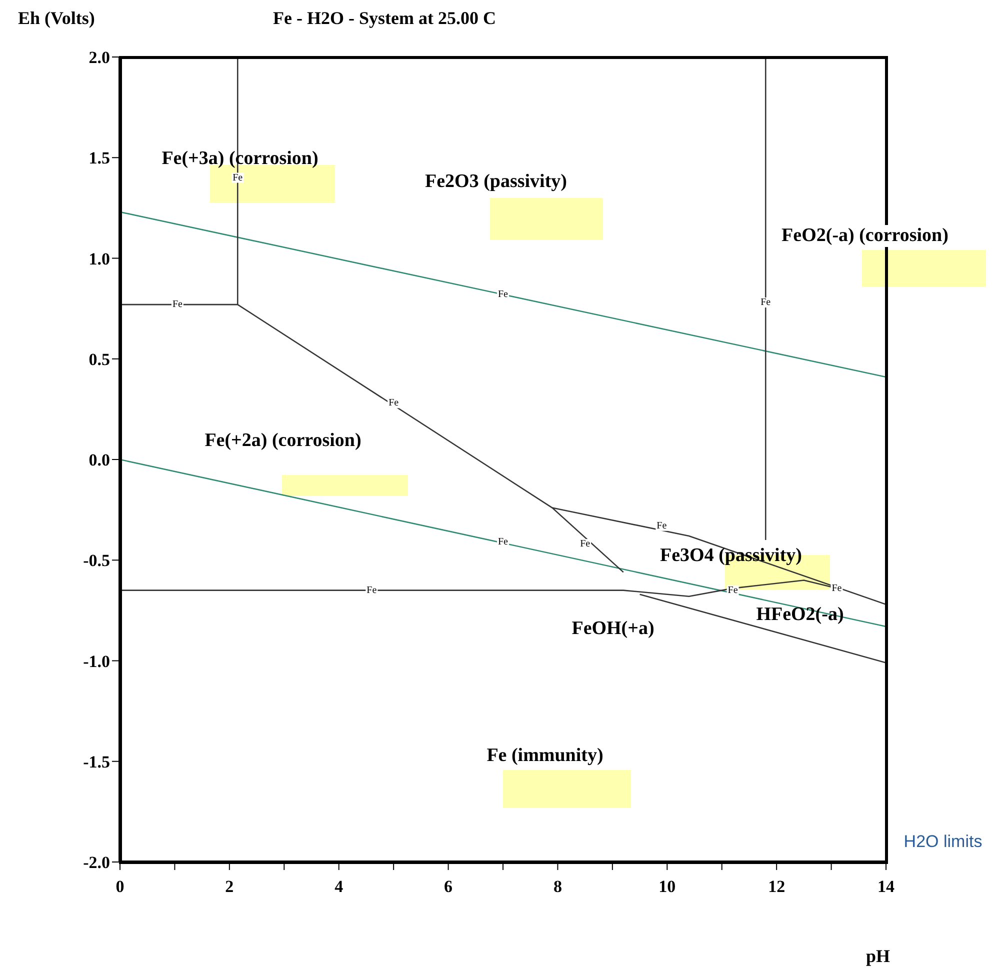 The height and width of the screenshot is (976, 995). What do you see at coordinates (865, 236) in the screenshot?
I see `annotation: FeO2(-a) (corrosion)` at bounding box center [865, 236].